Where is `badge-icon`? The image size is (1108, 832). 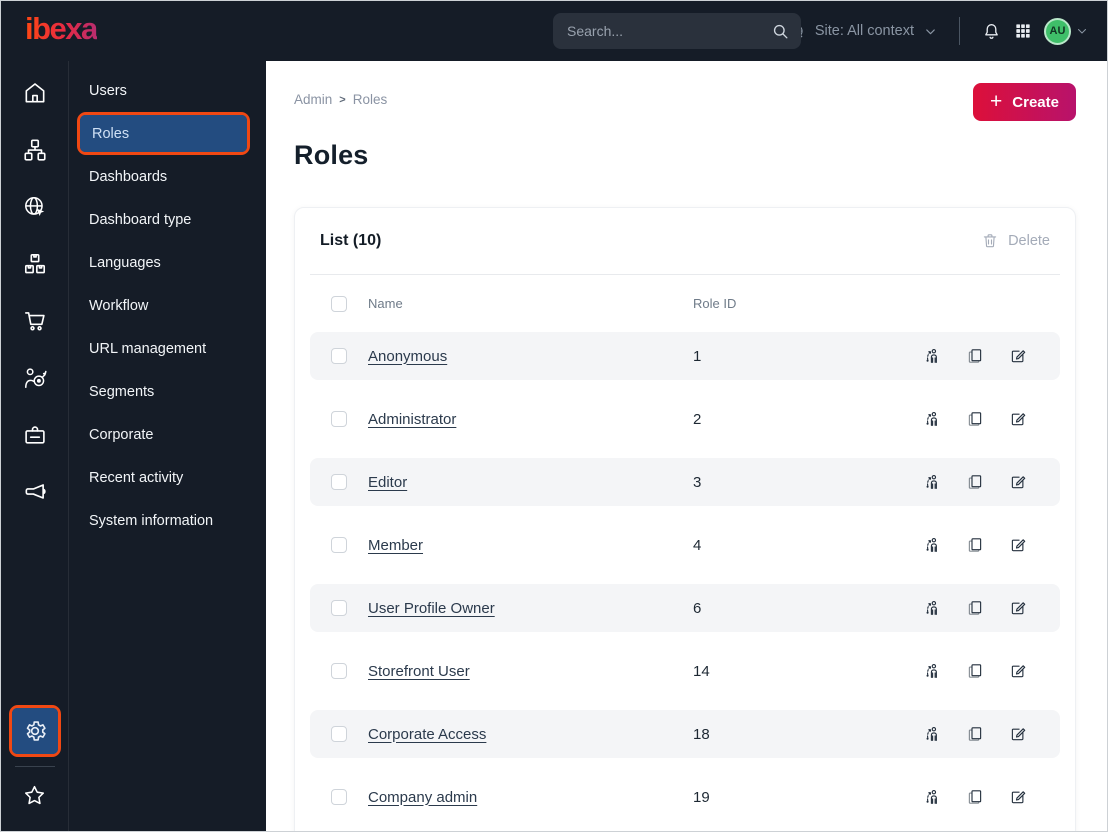
badge-icon is located at coordinates (35, 435).